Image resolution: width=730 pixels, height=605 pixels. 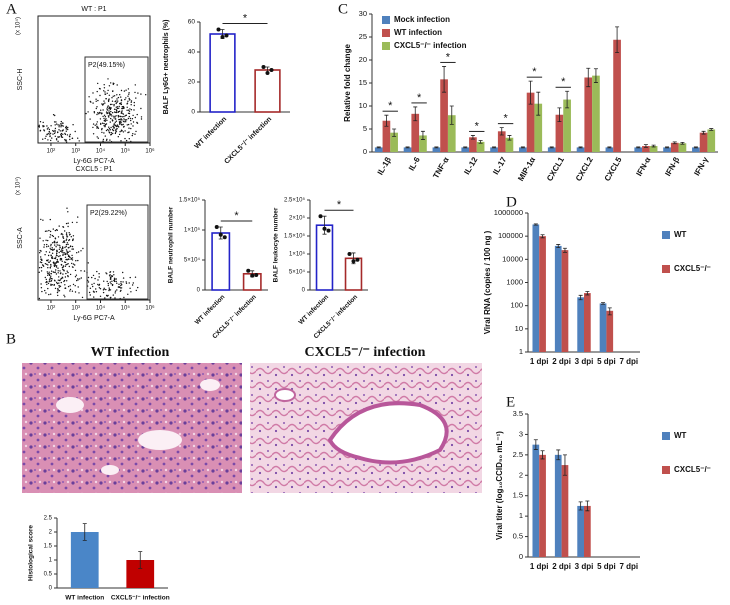 What do you see at coordinates (94, 238) in the screenshot?
I see `plot-frame` at bounding box center [94, 238].